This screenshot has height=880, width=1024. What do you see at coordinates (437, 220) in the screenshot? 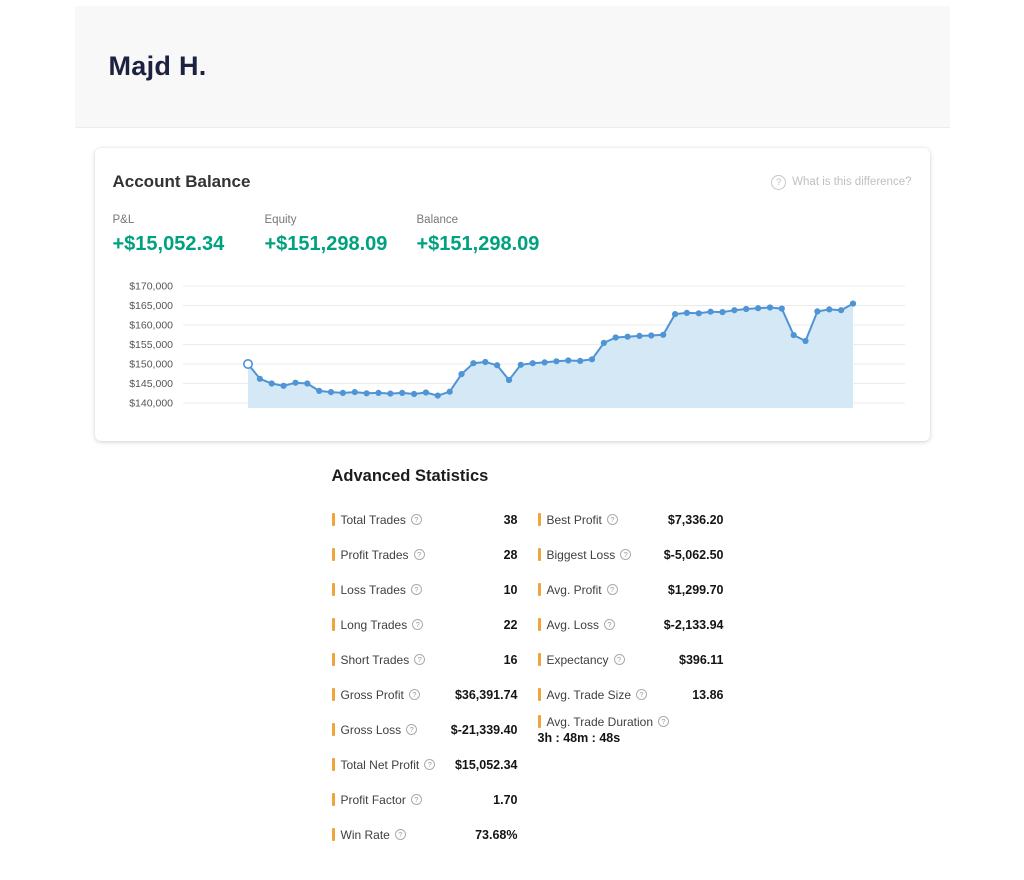
I see `balance-label: Balance` at bounding box center [437, 220].